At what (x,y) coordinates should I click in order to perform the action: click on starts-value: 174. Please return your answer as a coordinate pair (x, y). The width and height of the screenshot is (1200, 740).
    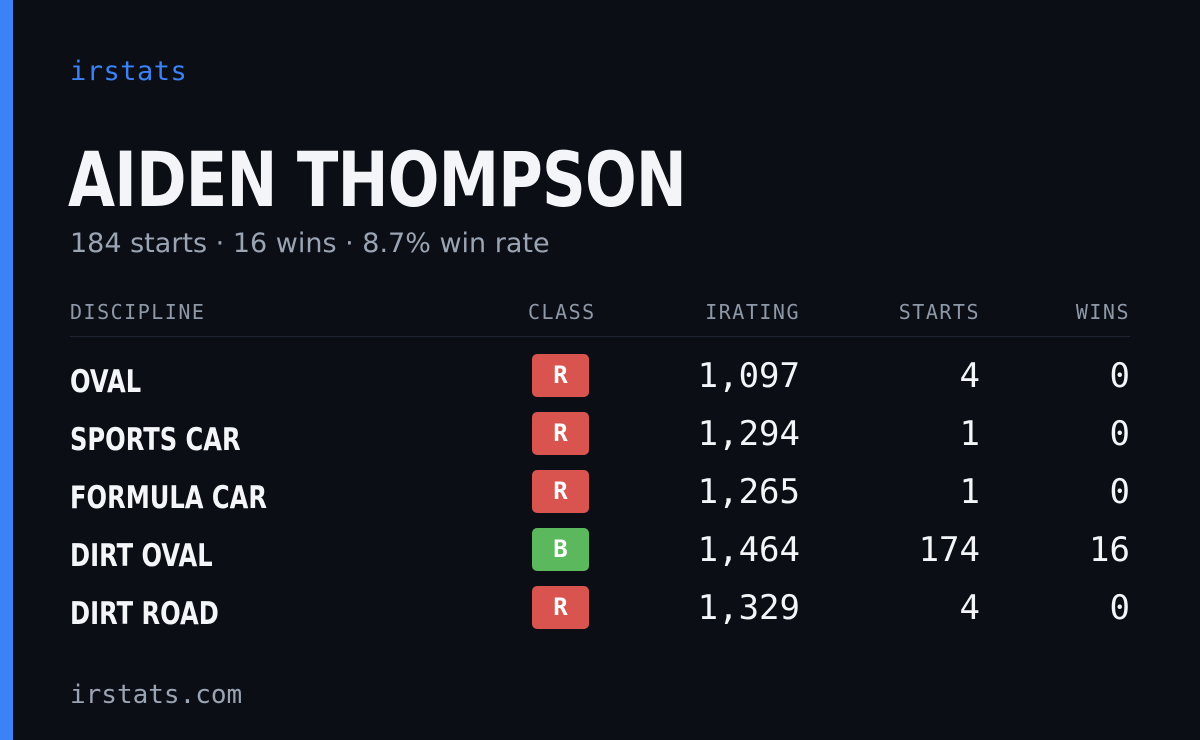
    Looking at the image, I should click on (949, 550).